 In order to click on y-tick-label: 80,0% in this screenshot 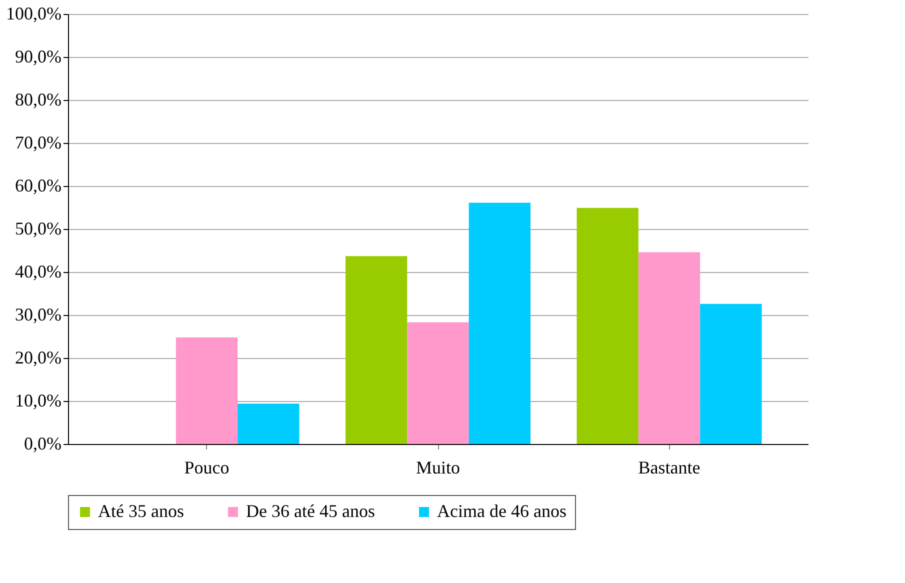, I will do `click(38, 100)`.